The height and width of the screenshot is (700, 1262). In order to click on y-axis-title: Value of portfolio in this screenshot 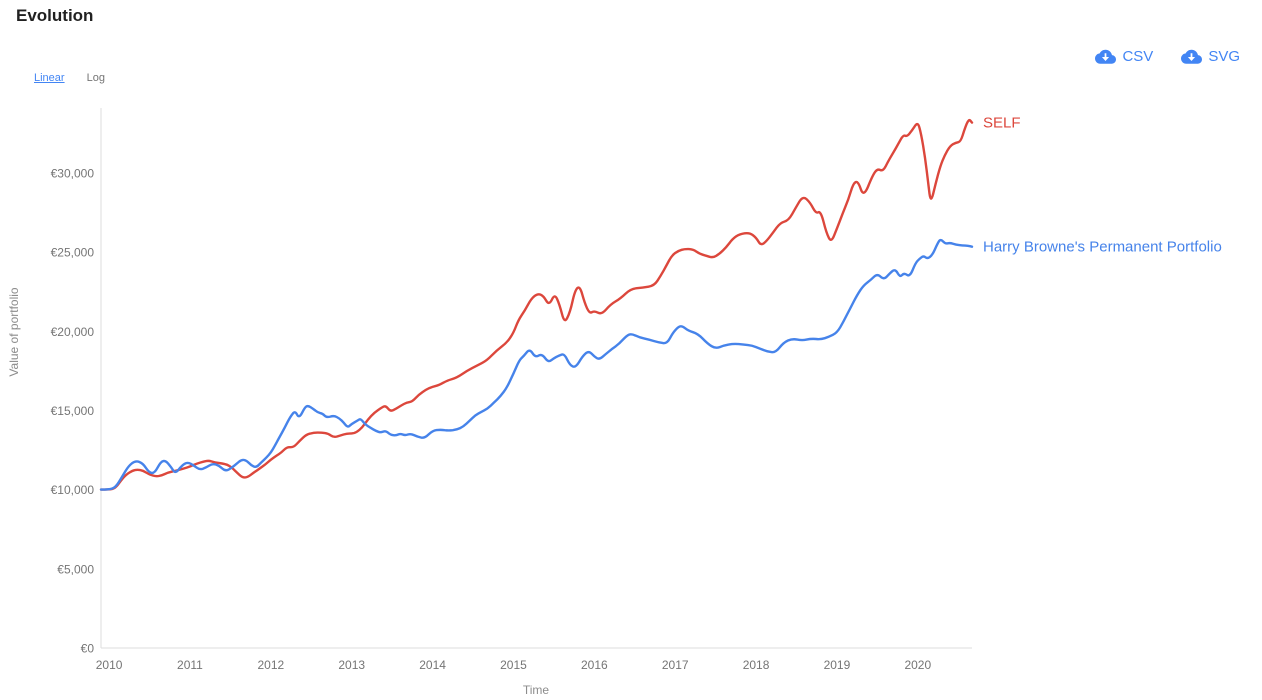, I will do `click(14, 332)`.